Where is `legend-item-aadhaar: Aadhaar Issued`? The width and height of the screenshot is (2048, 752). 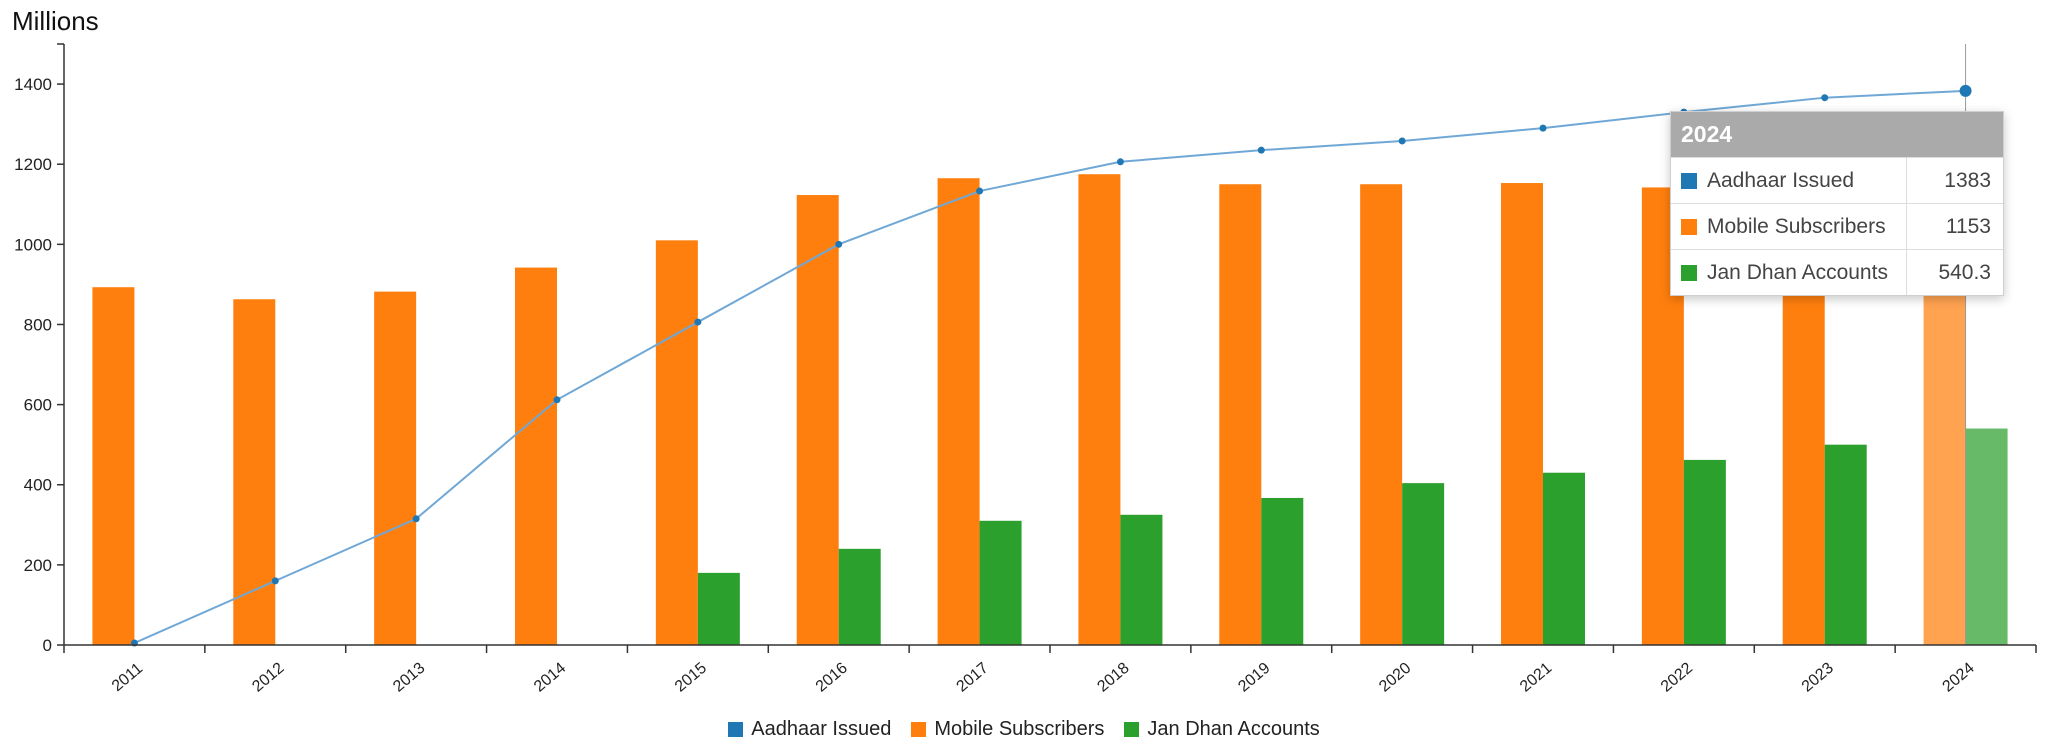 legend-item-aadhaar: Aadhaar Issued is located at coordinates (809, 729).